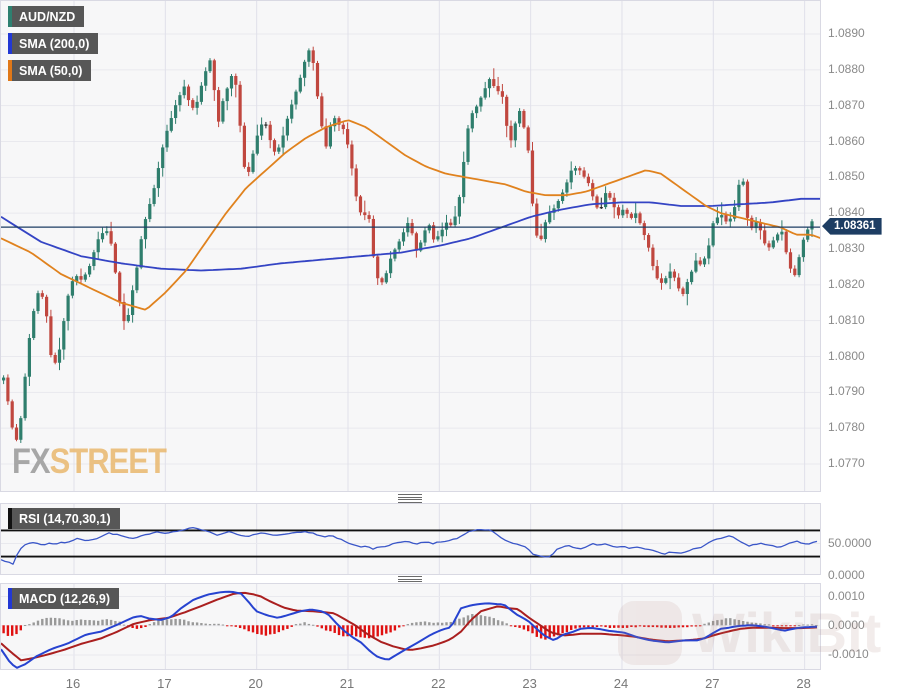 This screenshot has height=697, width=898. Describe the element at coordinates (846, 595) in the screenshot. I see `macd-axis-label: 0.0010` at that location.